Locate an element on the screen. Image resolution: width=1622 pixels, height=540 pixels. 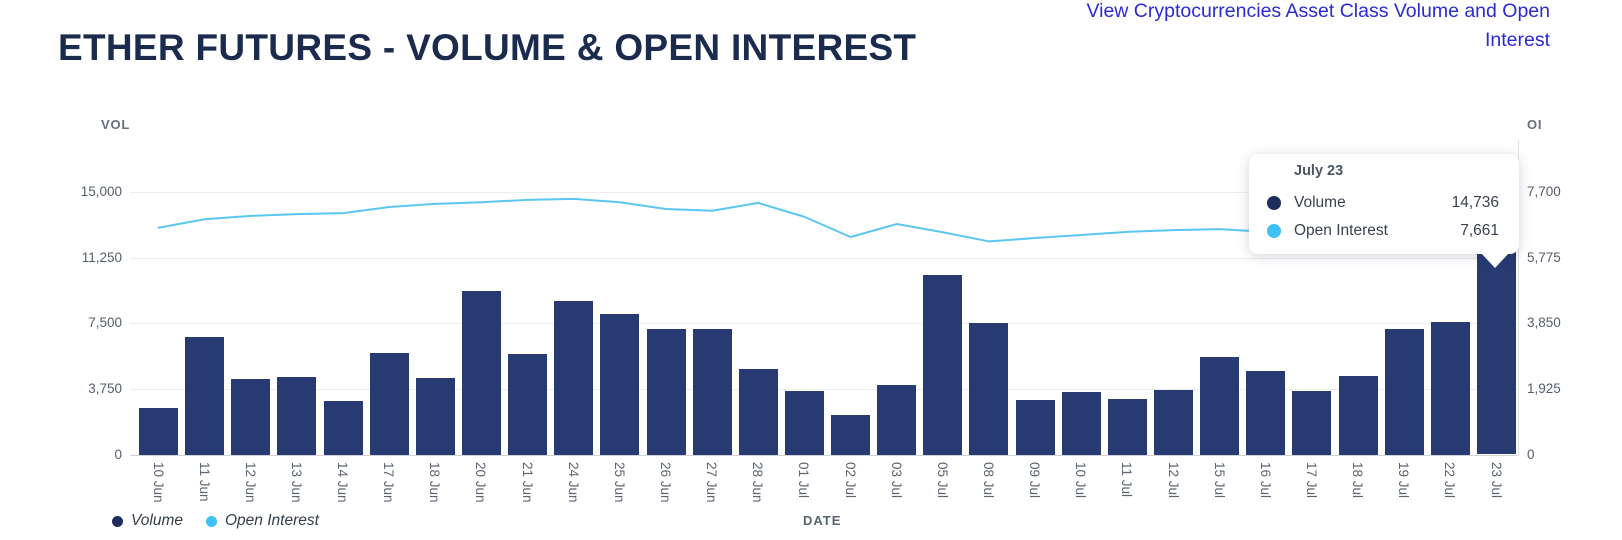
volume-bar-28-jun is located at coordinates (758, 411).